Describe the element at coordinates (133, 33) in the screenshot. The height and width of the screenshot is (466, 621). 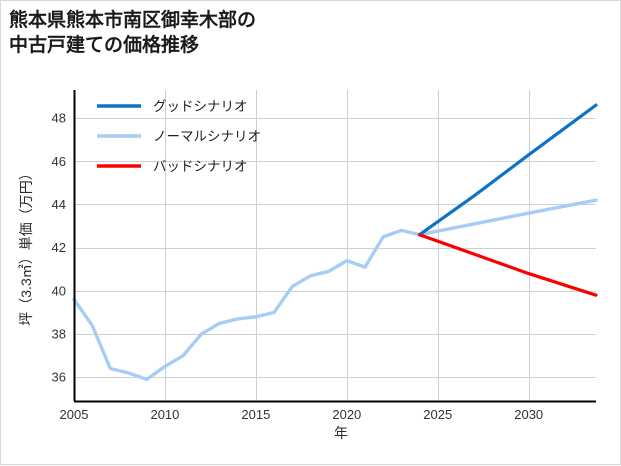
I see `page-title: 熊本県熊本市南区御幸木部の 中古戸建ての価格推移` at that location.